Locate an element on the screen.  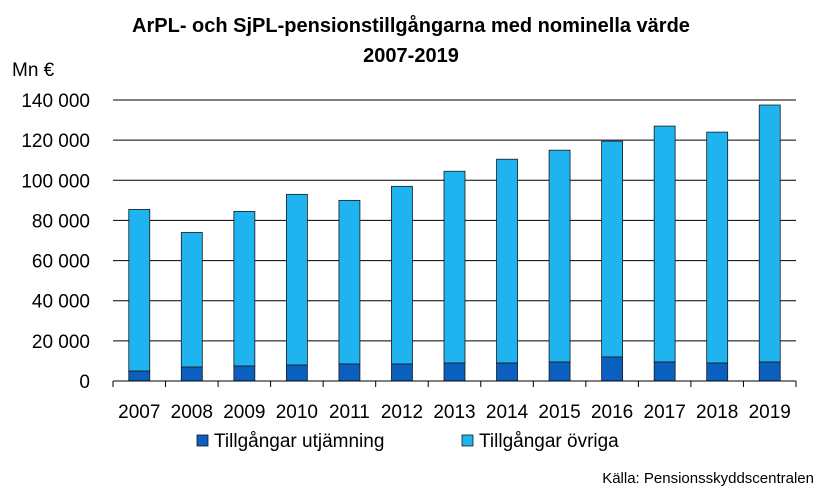
y-tick-label: 80 000 is located at coordinates (61, 221).